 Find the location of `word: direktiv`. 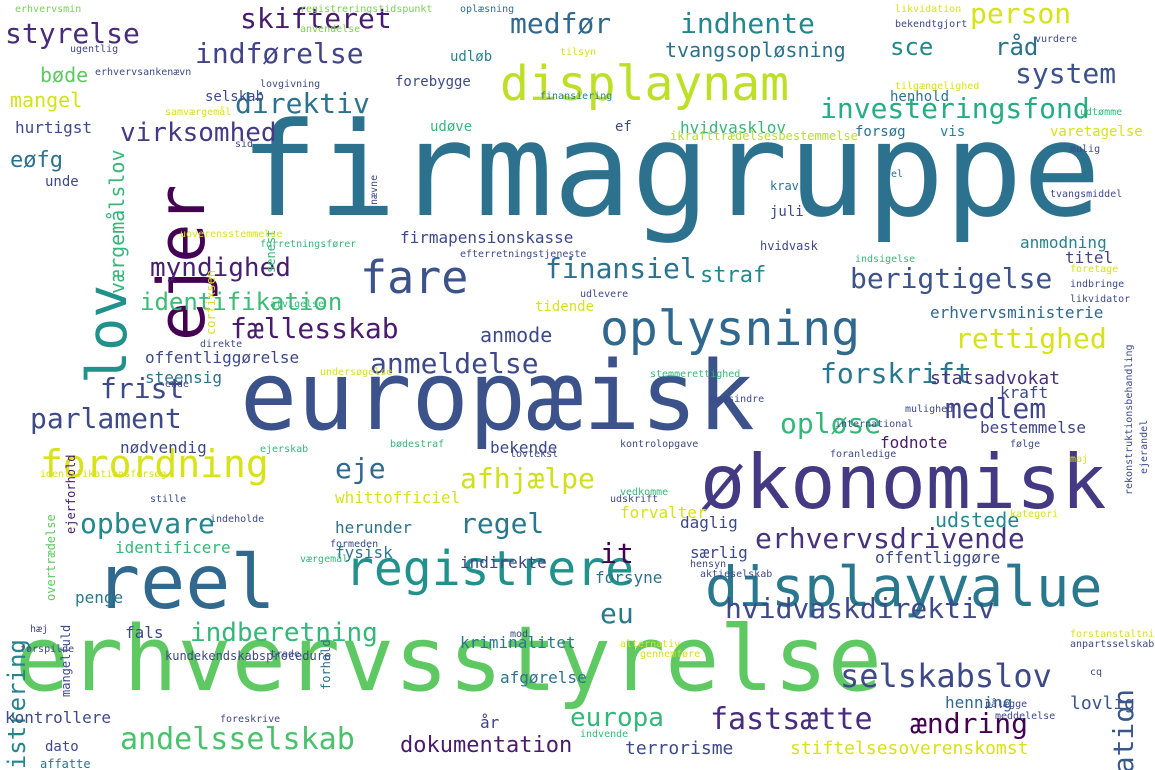

word: direktiv is located at coordinates (302, 103).